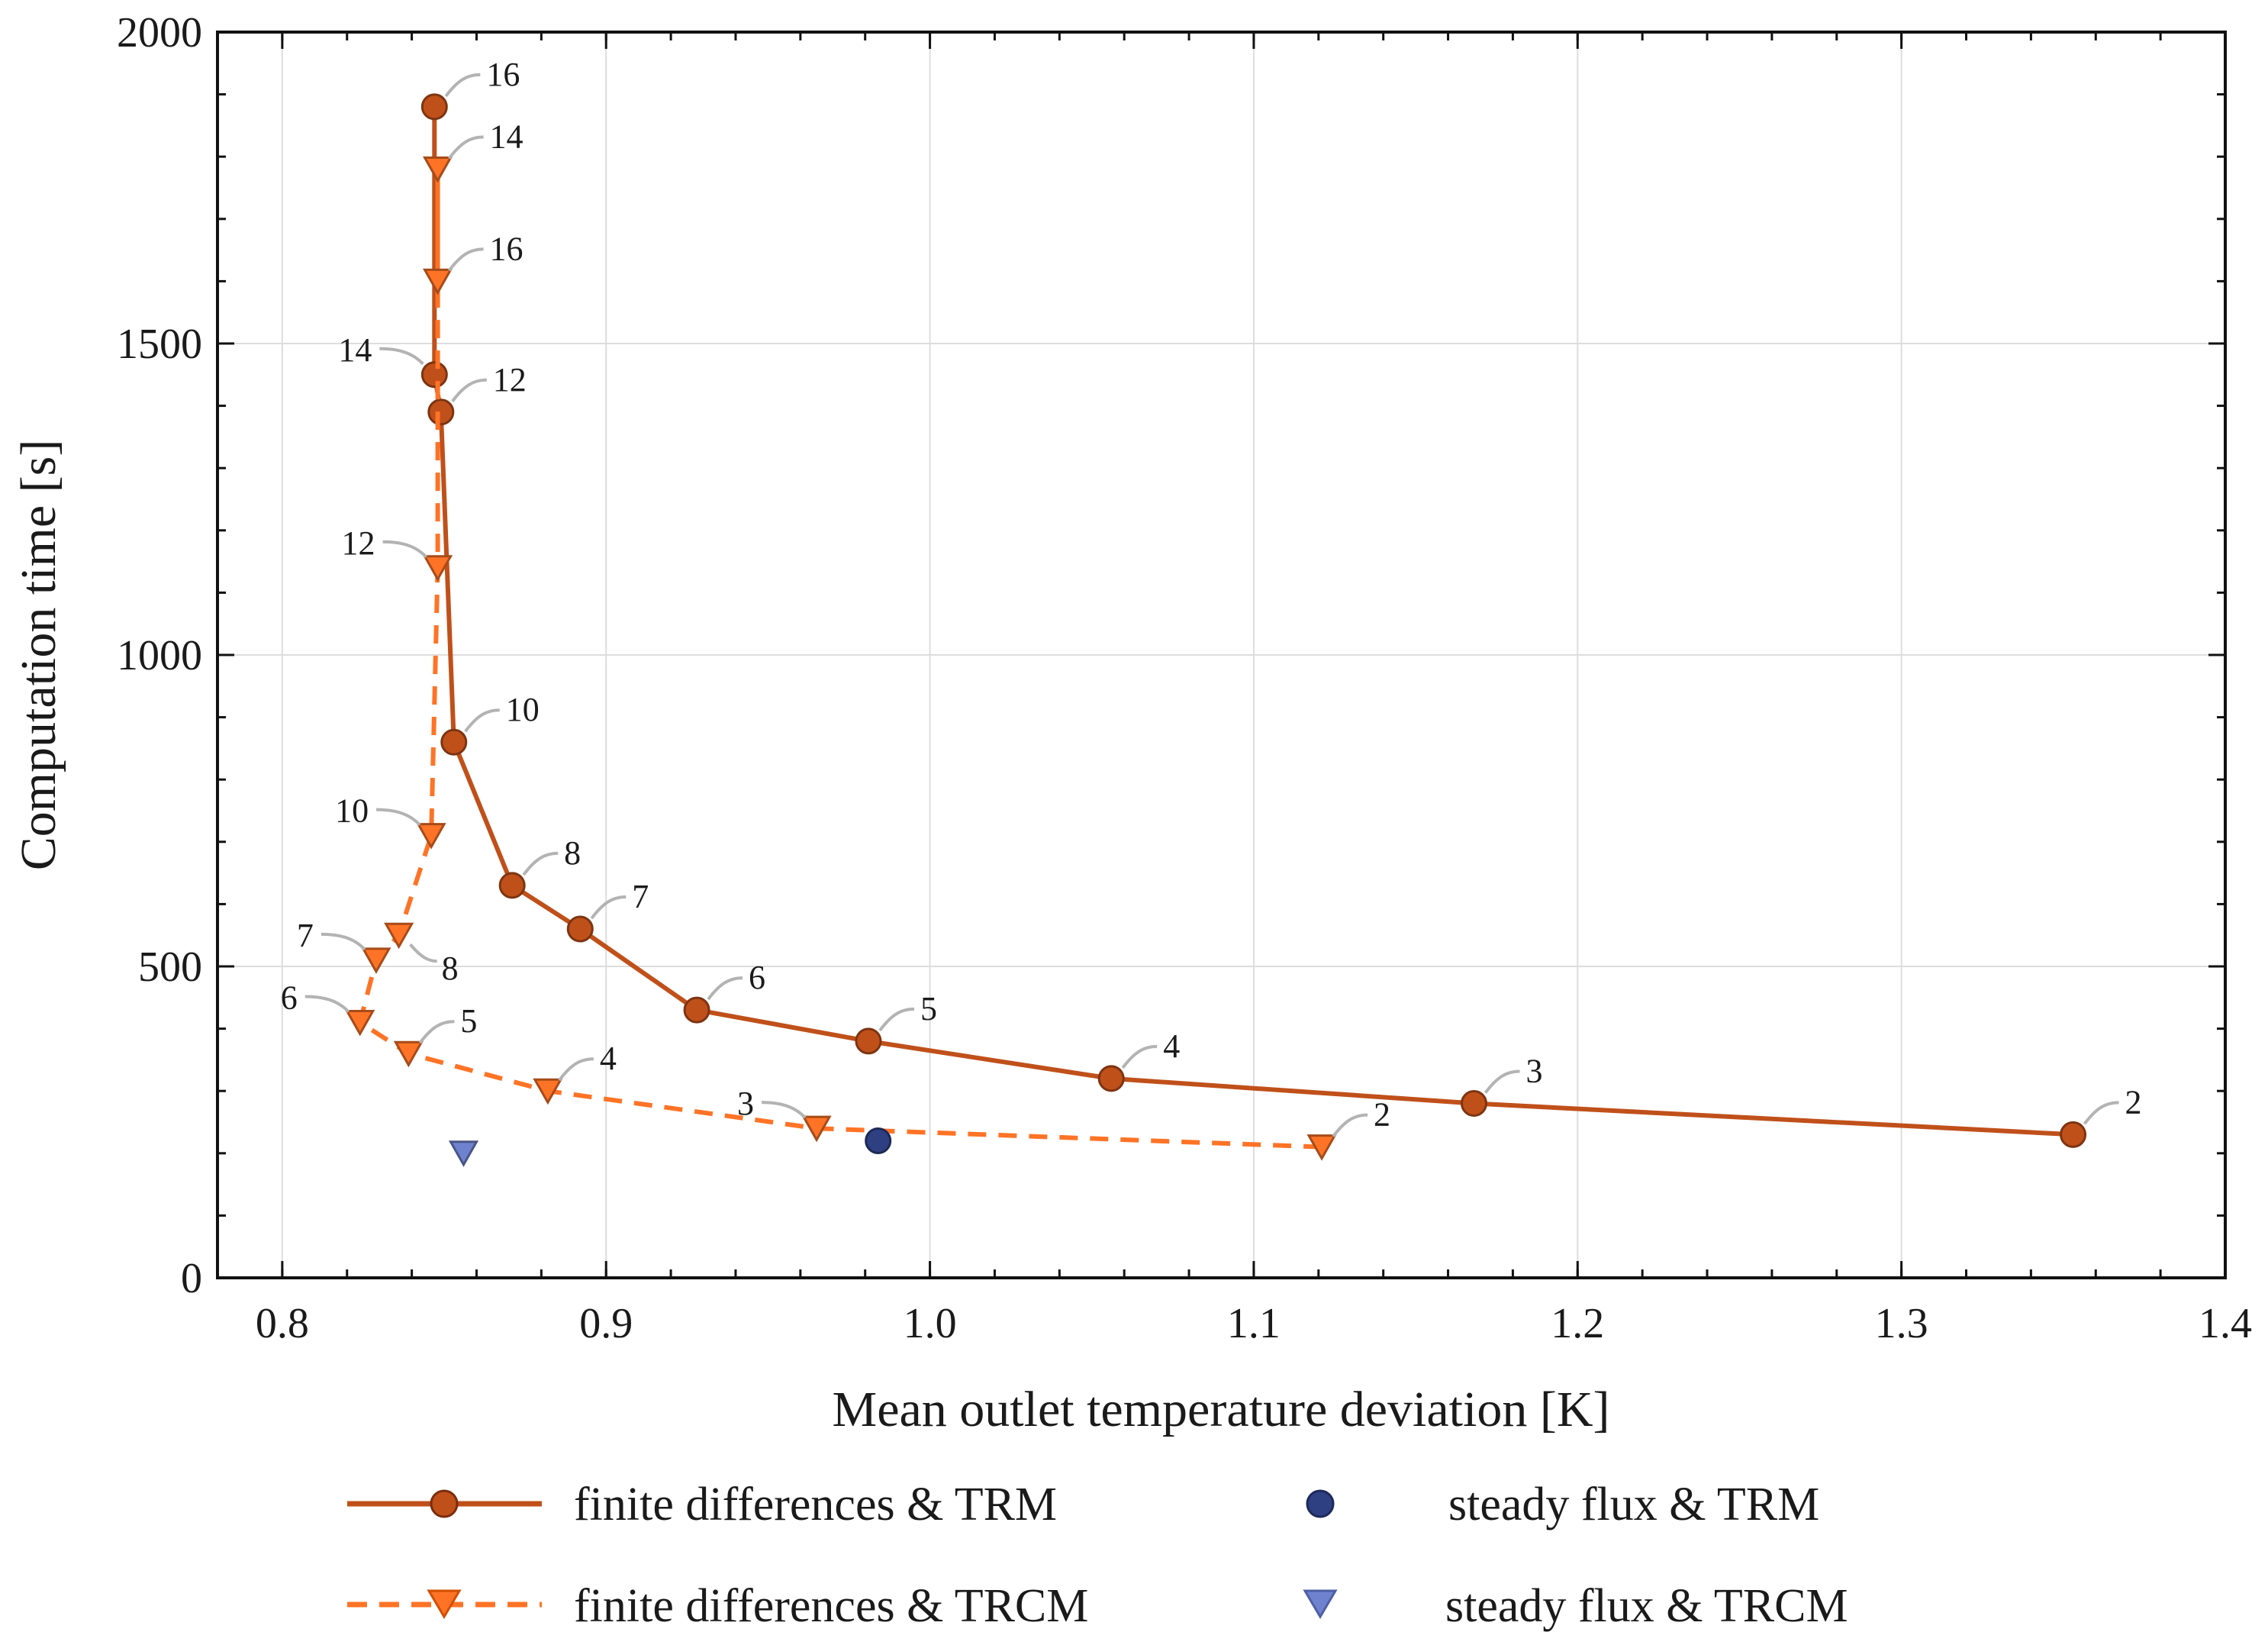 The width and height of the screenshot is (2268, 1645). What do you see at coordinates (1254, 1324) in the screenshot?
I see `x-tick-label: 1.1` at bounding box center [1254, 1324].